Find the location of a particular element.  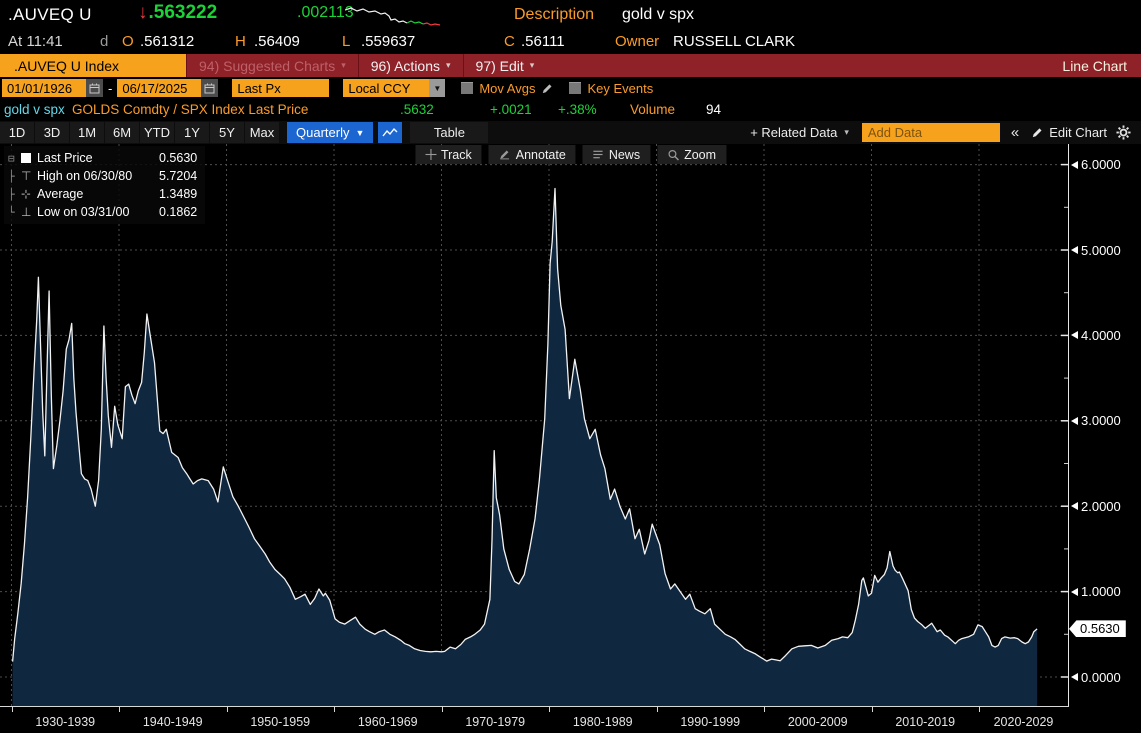

zoom-button: Zoom is located at coordinates (692, 154).